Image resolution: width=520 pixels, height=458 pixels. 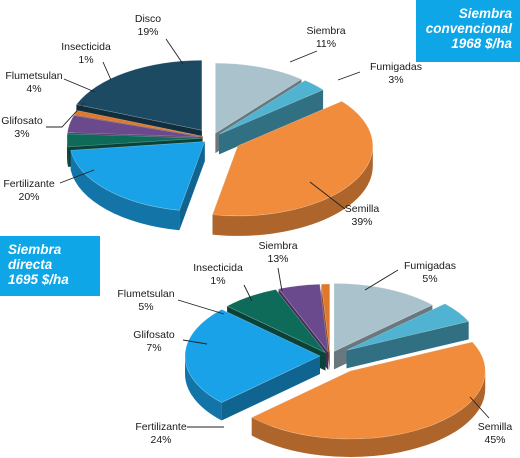 I want to click on label-value-glifosato: 3%, so click(x=21, y=134).